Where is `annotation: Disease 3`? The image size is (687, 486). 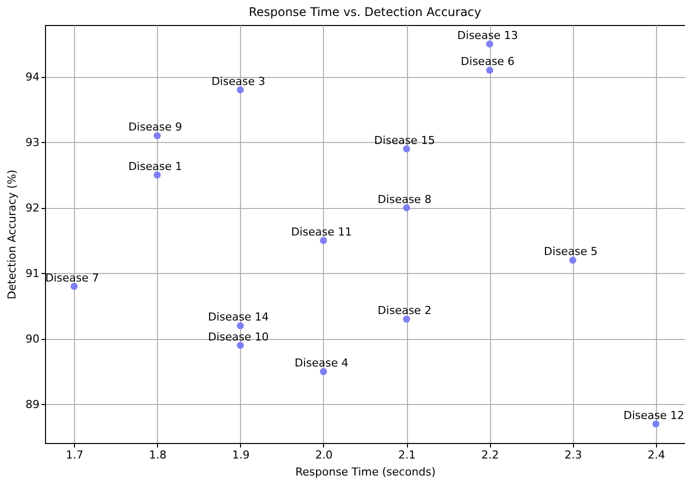 annotation: Disease 3 is located at coordinates (238, 81).